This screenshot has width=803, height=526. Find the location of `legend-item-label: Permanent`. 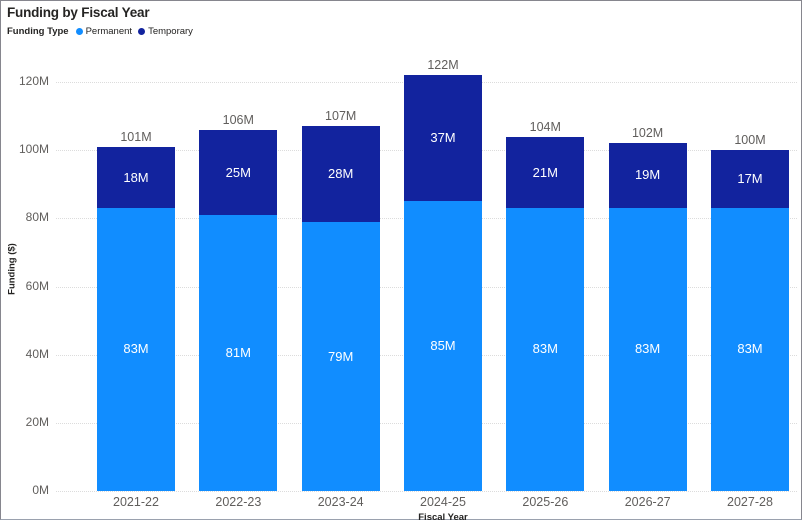

legend-item-label: Permanent is located at coordinates (109, 31).